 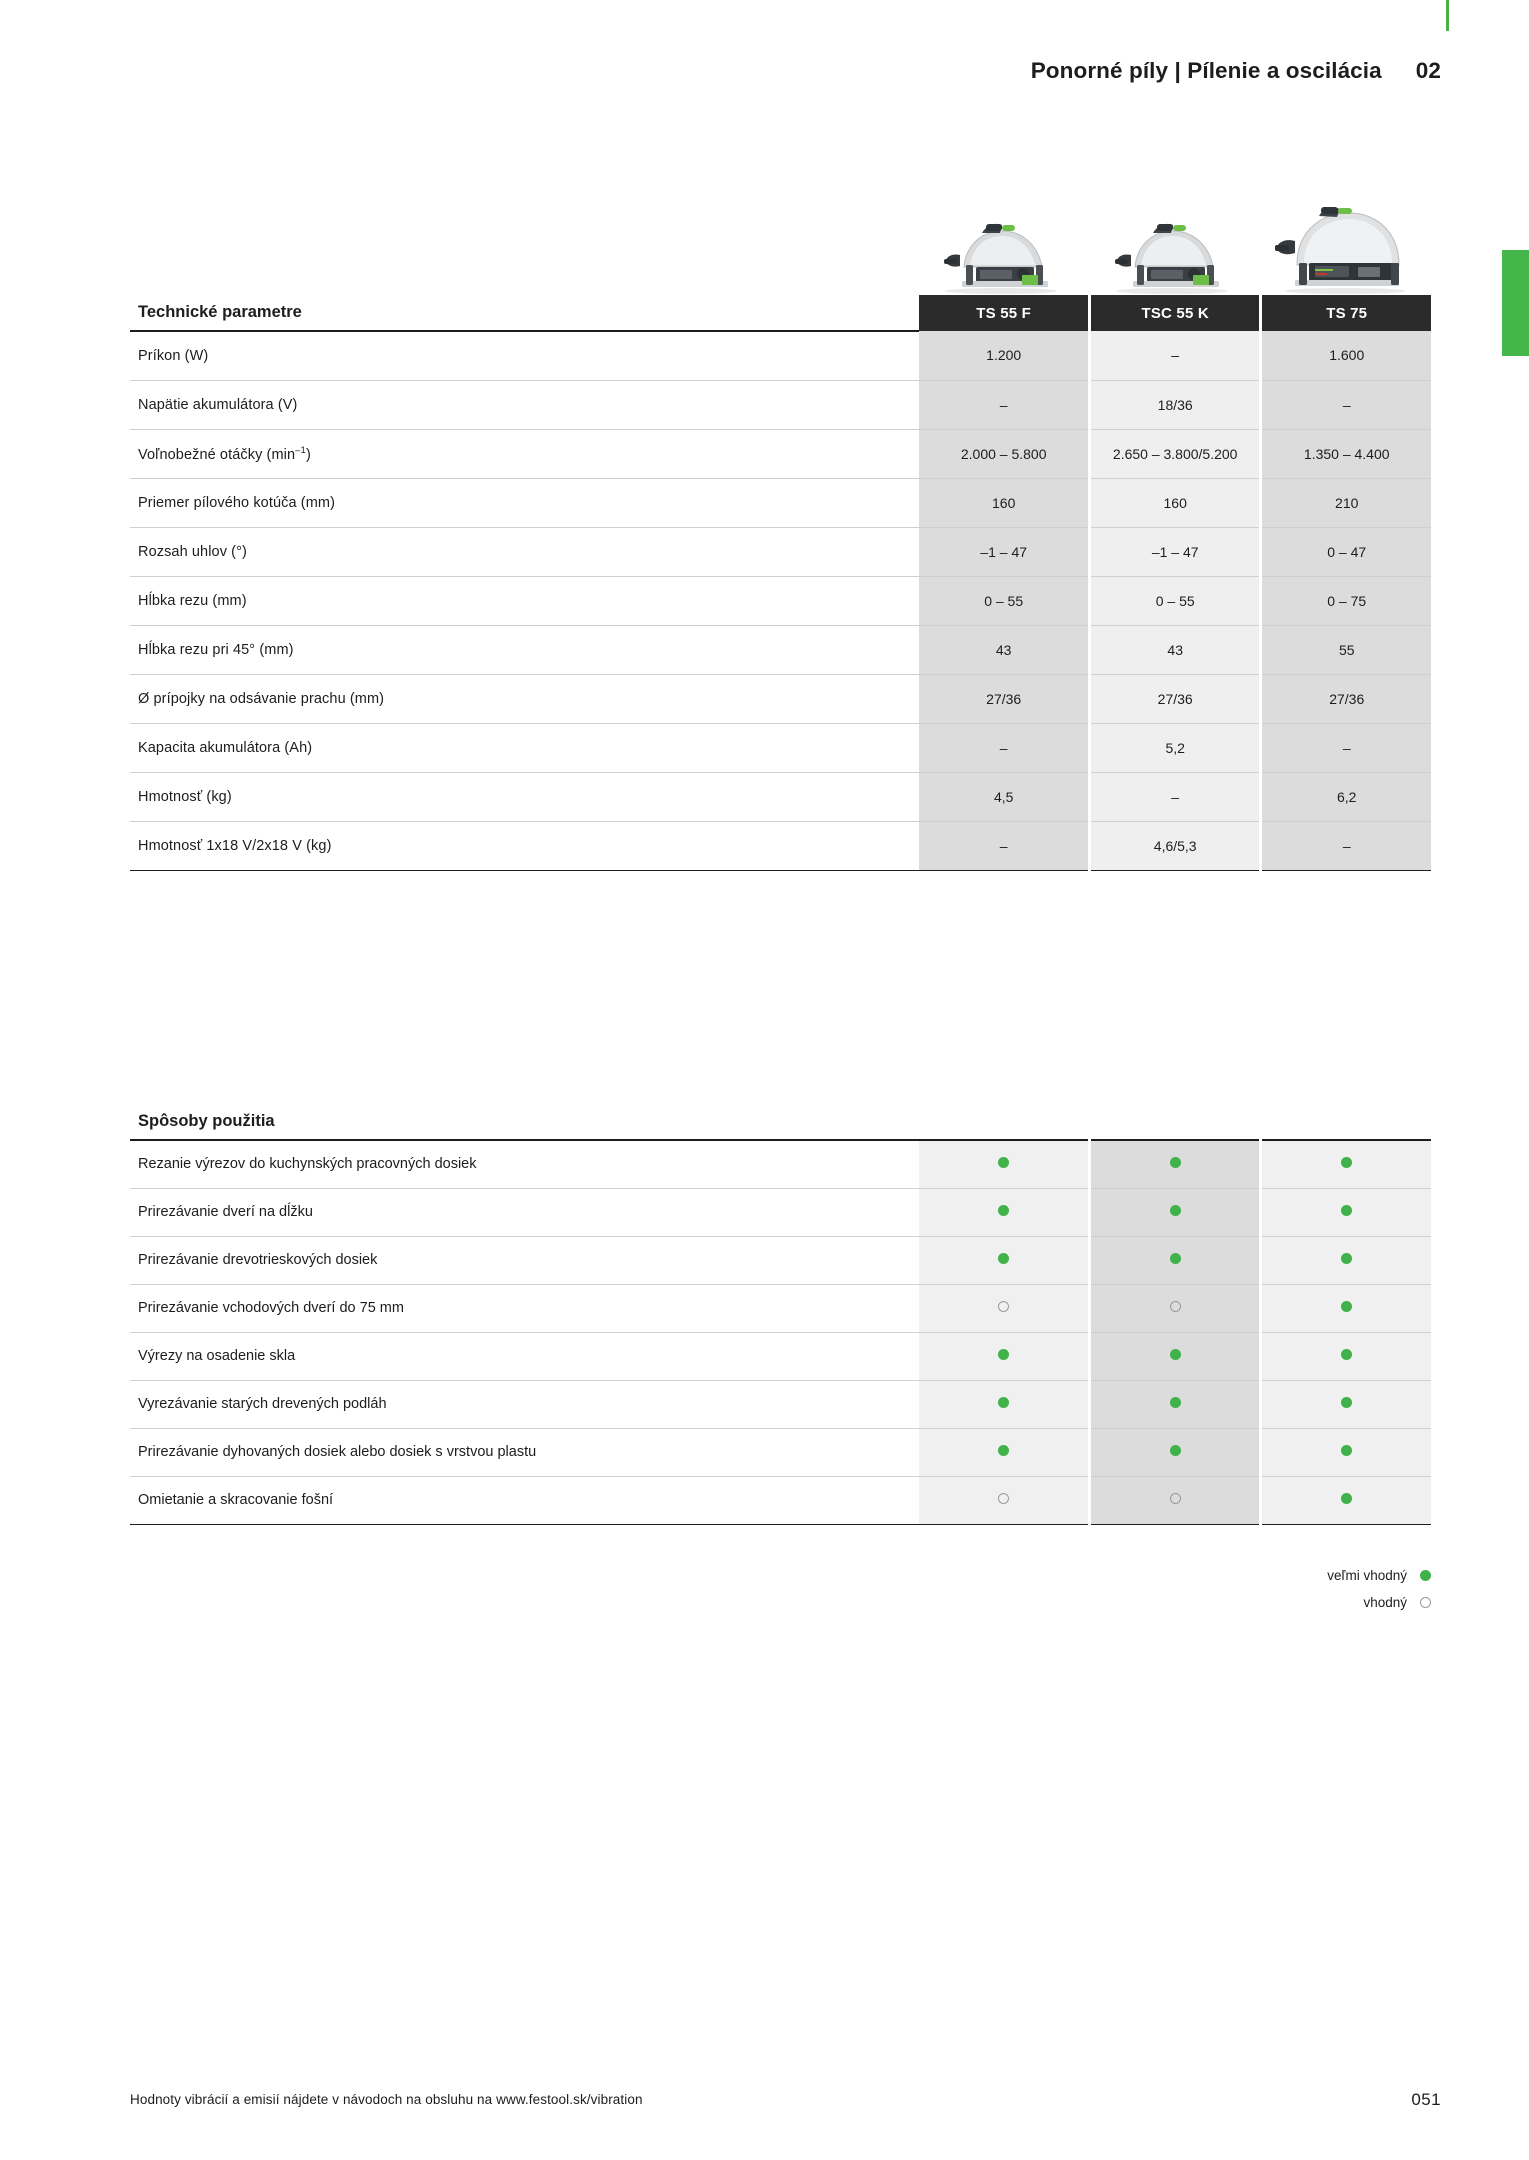 I want to click on spec-value: 18/36, so click(x=1175, y=405).